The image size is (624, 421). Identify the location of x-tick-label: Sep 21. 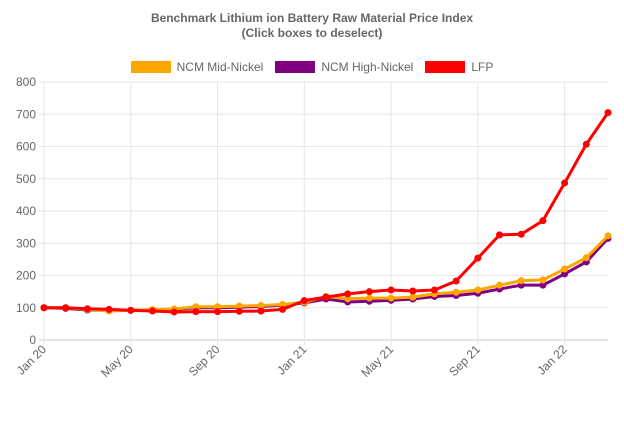
(464, 360).